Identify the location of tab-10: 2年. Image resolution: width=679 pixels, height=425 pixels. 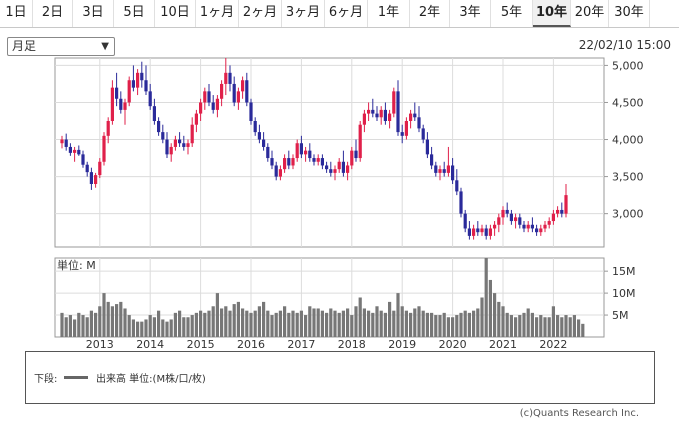
(430, 13).